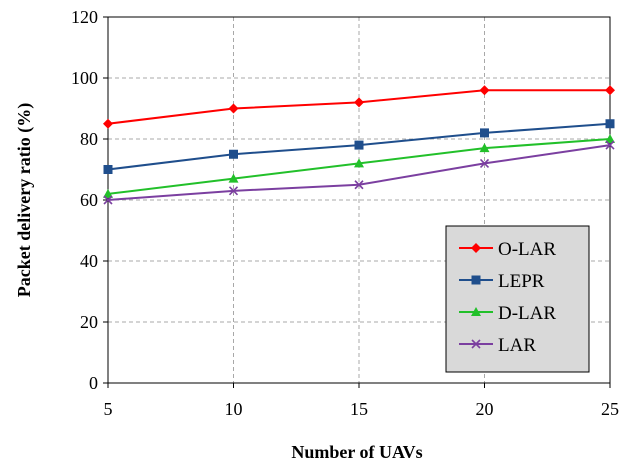 The width and height of the screenshot is (632, 468). I want to click on y-tick-label: 0, so click(93, 383).